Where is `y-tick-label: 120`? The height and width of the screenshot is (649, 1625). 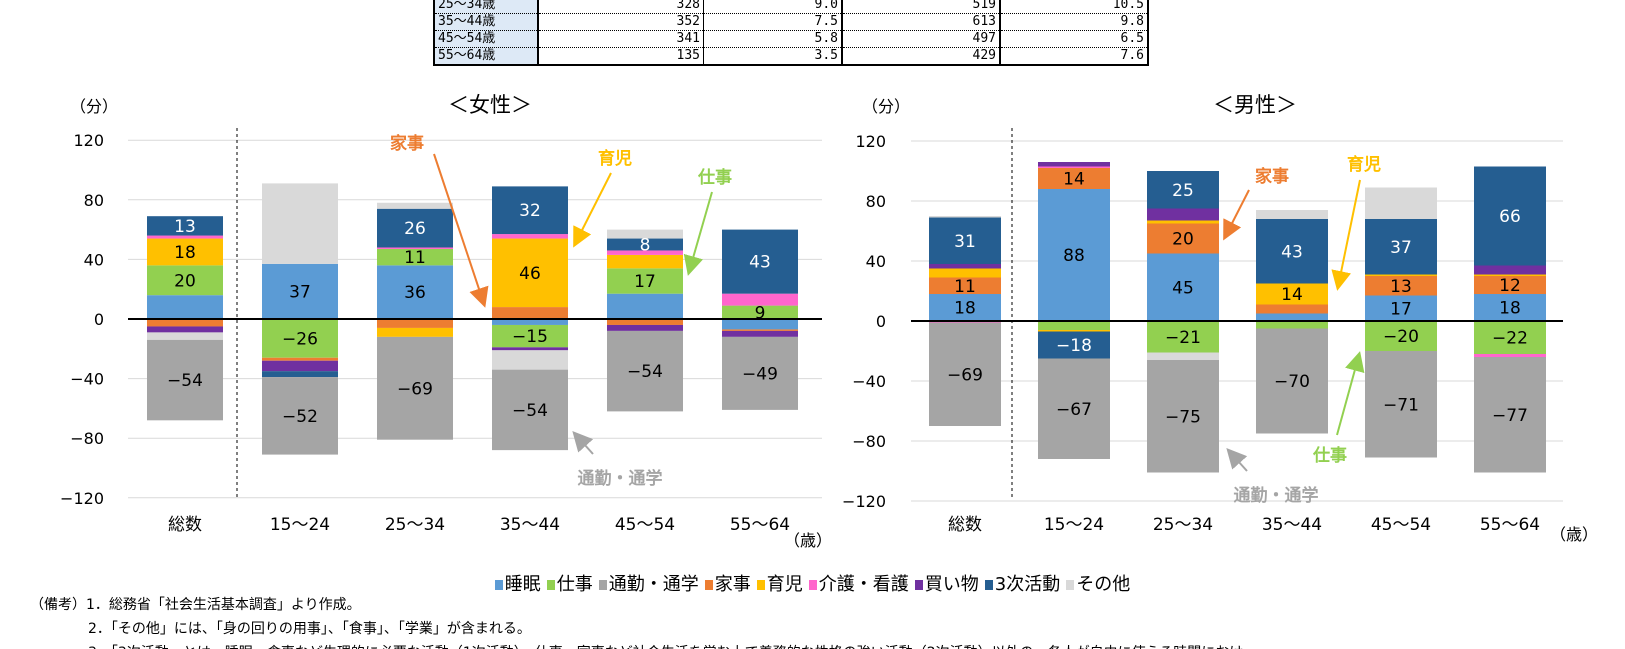
y-tick-label: 120 is located at coordinates (870, 141).